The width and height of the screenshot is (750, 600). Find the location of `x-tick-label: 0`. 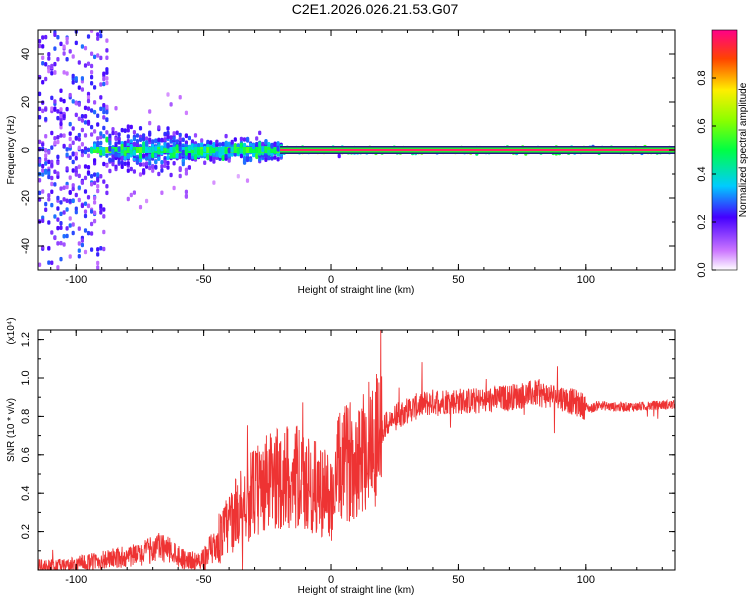

x-tick-label: 0 is located at coordinates (331, 280).